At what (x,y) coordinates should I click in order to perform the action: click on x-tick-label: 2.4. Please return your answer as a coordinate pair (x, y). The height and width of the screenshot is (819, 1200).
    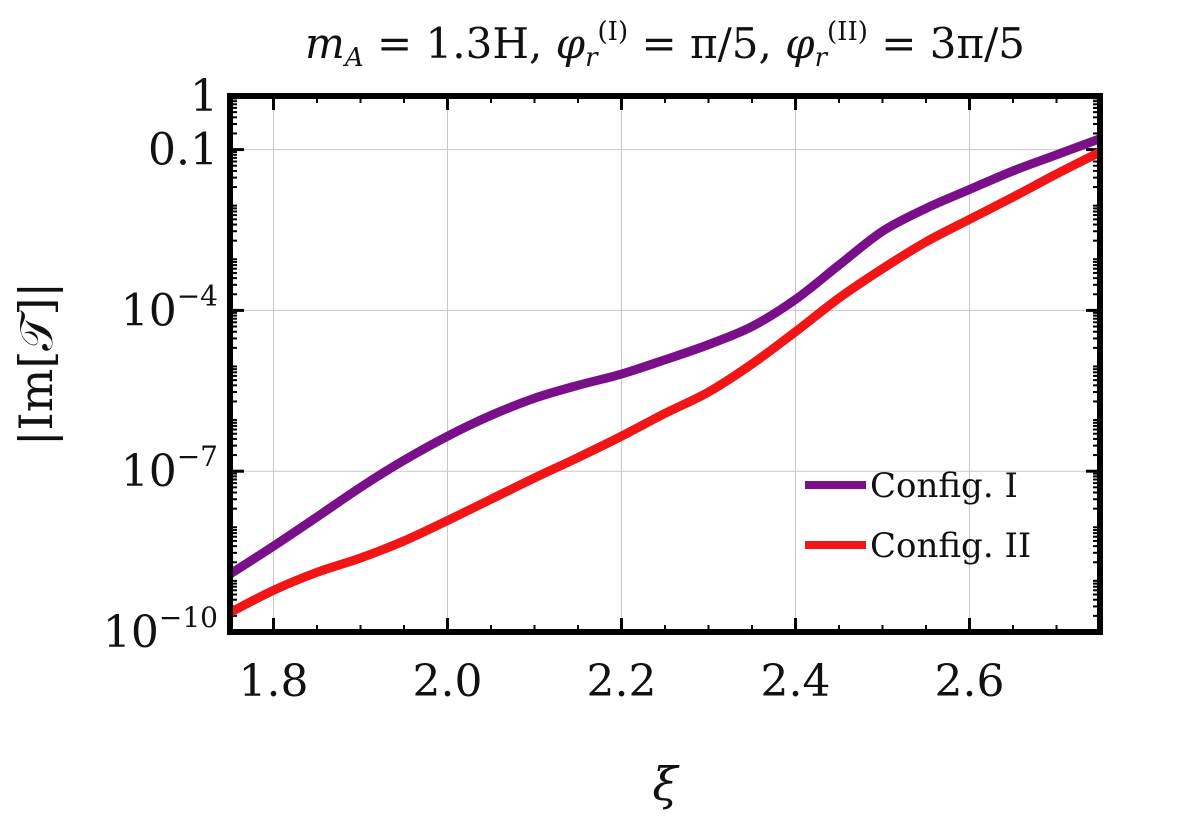
    Looking at the image, I should click on (796, 681).